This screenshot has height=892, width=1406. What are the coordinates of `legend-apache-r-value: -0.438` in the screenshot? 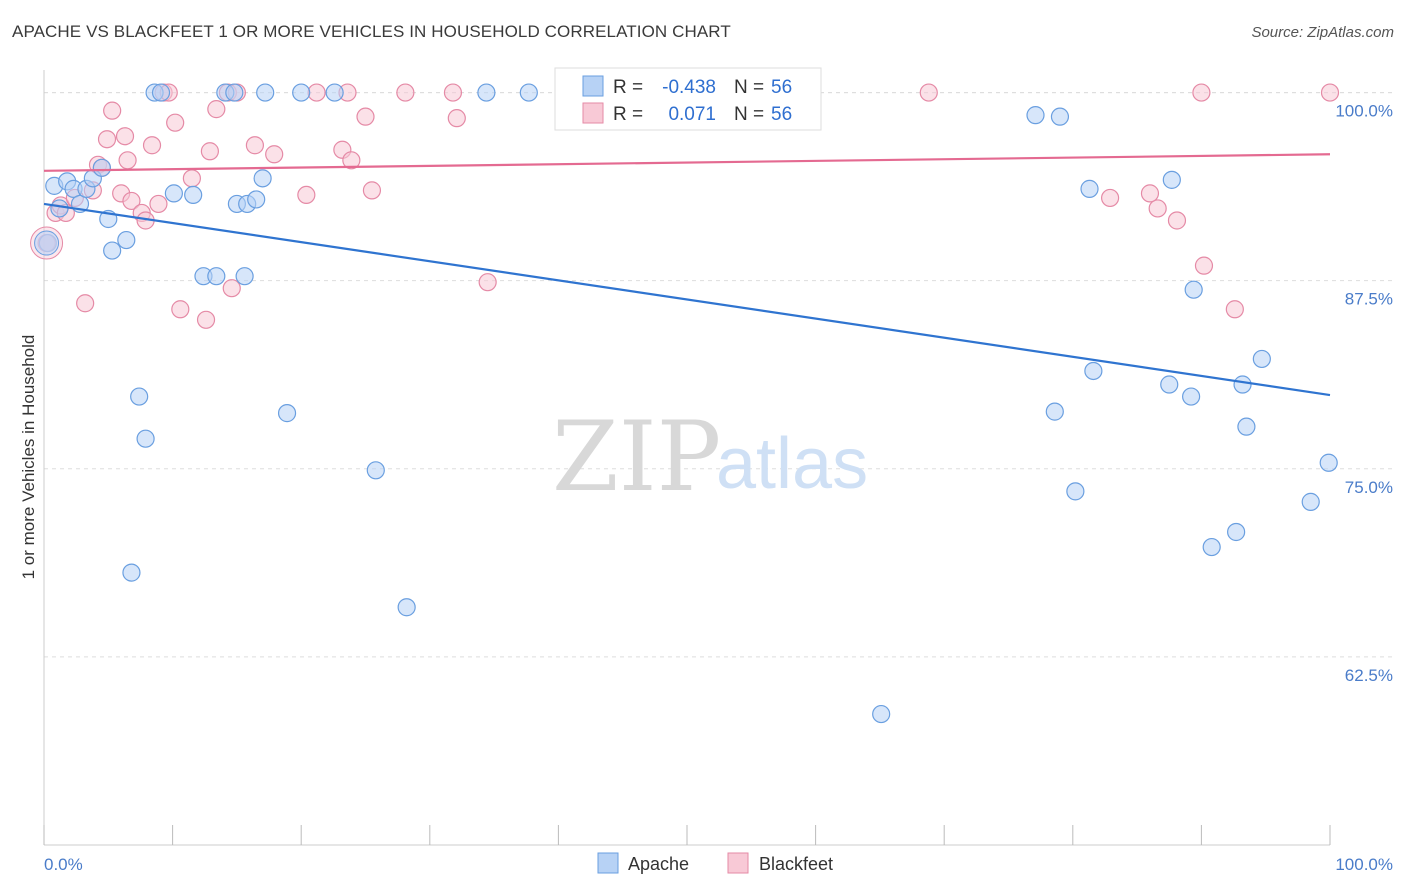 It's located at (689, 87).